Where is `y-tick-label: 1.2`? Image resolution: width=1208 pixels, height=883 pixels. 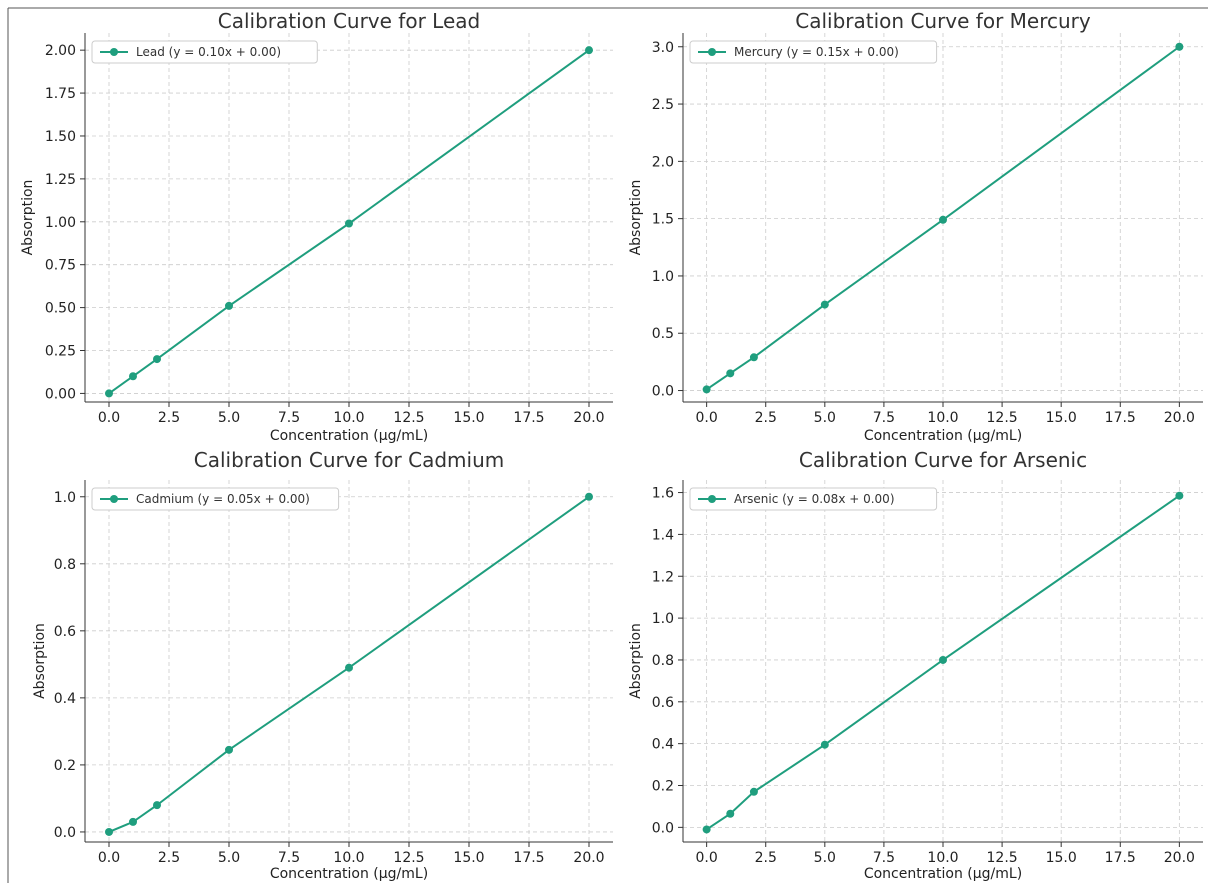 y-tick-label: 1.2 is located at coordinates (663, 577).